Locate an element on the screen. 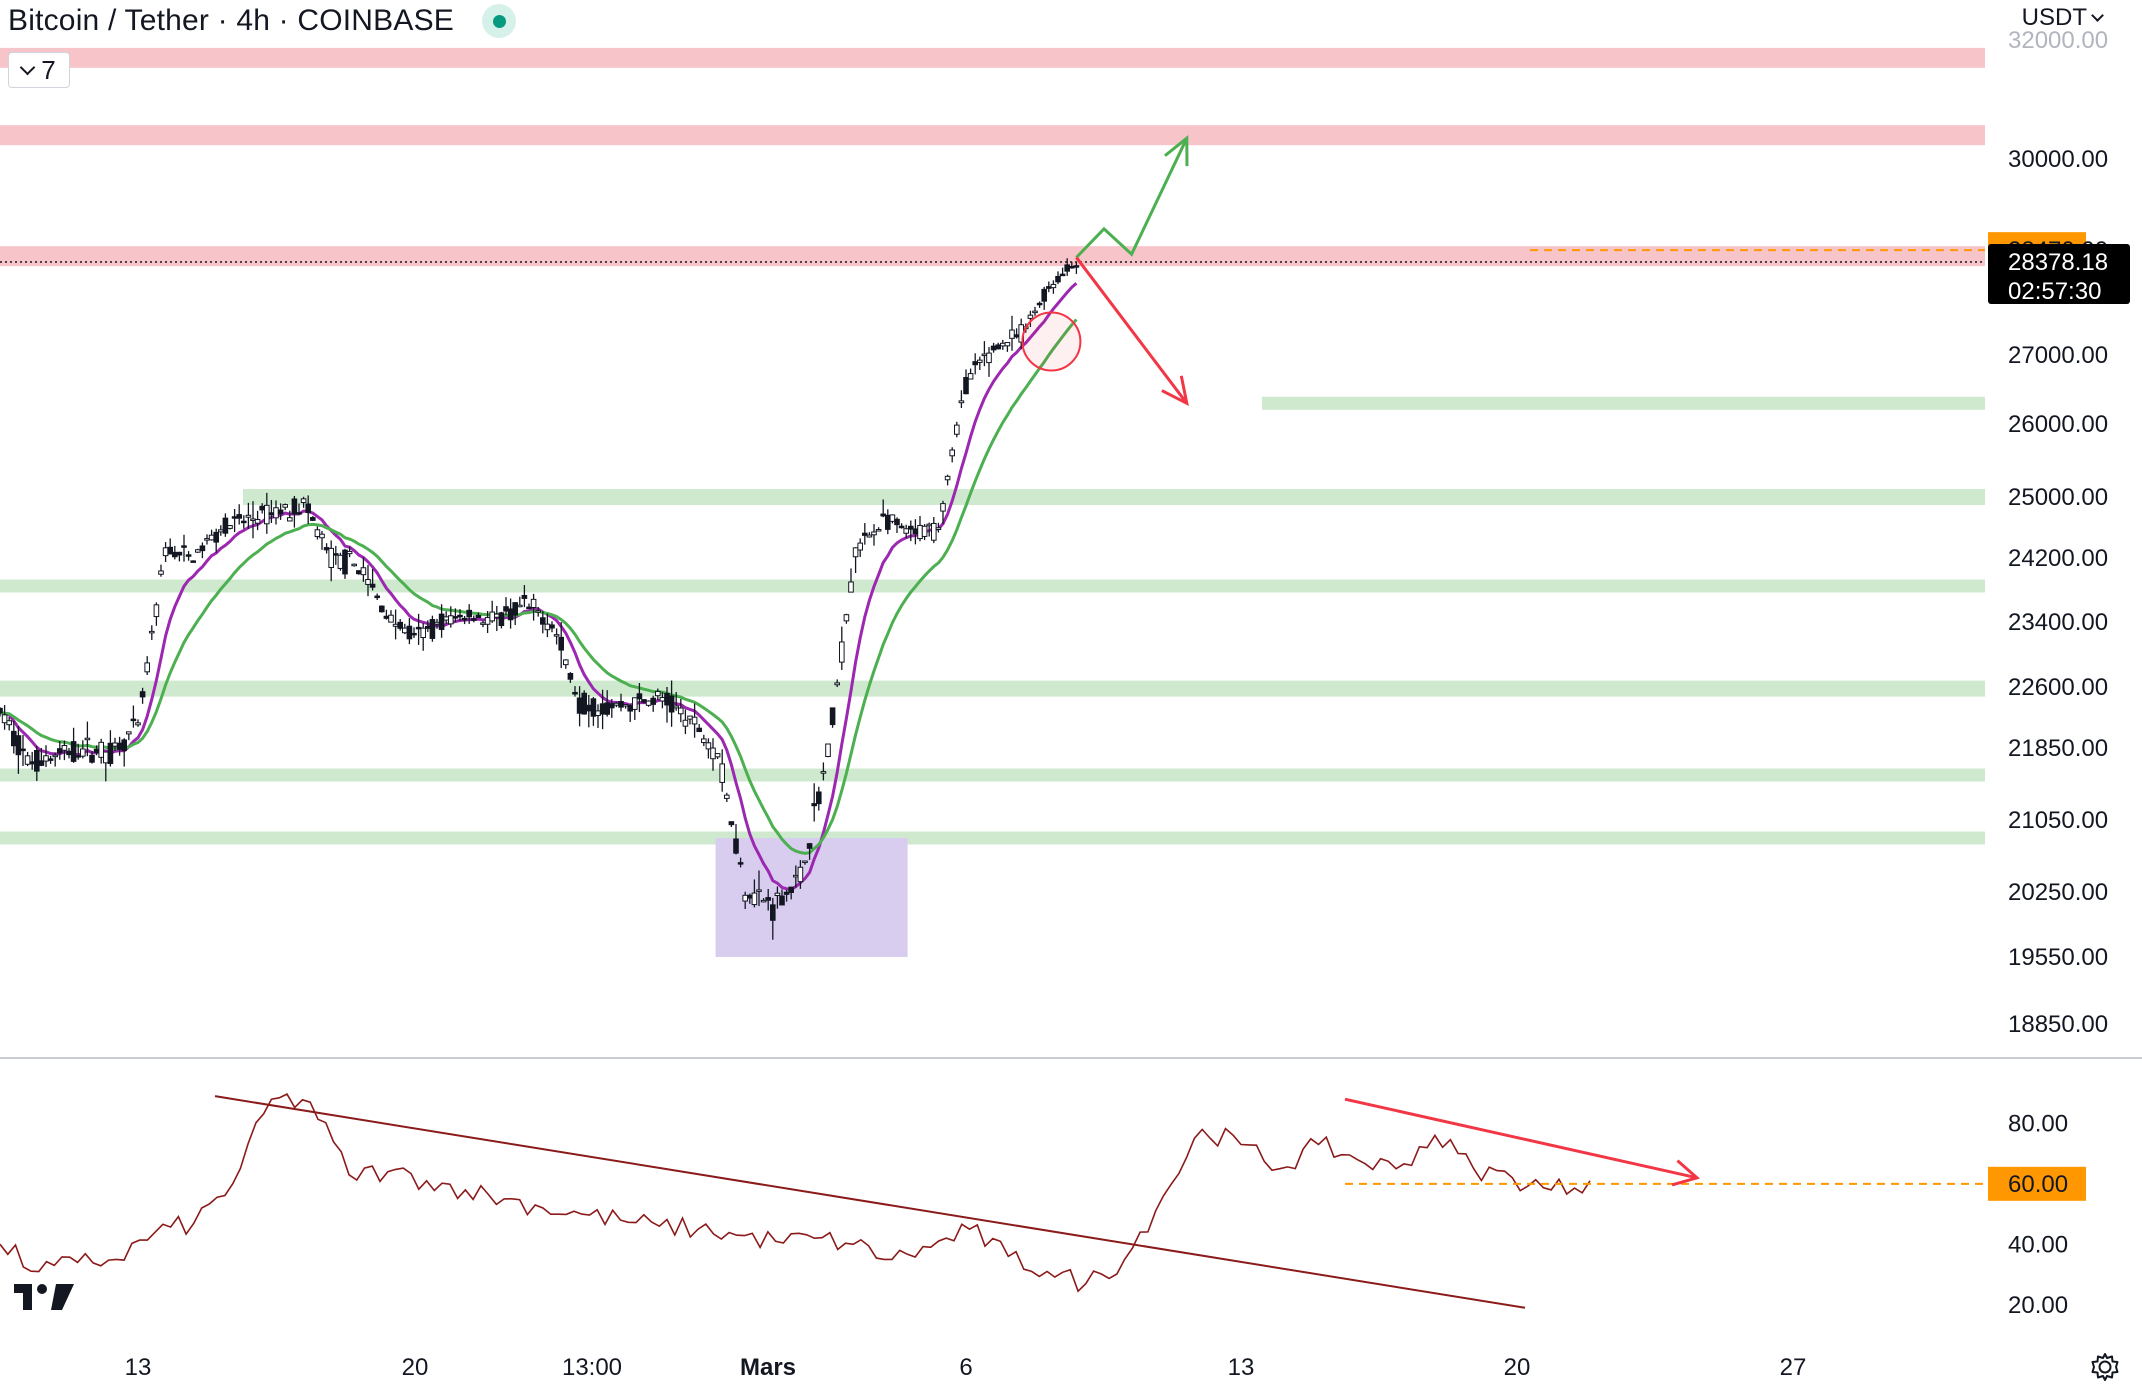  price-tick-label: 21850.00 is located at coordinates (2058, 748).